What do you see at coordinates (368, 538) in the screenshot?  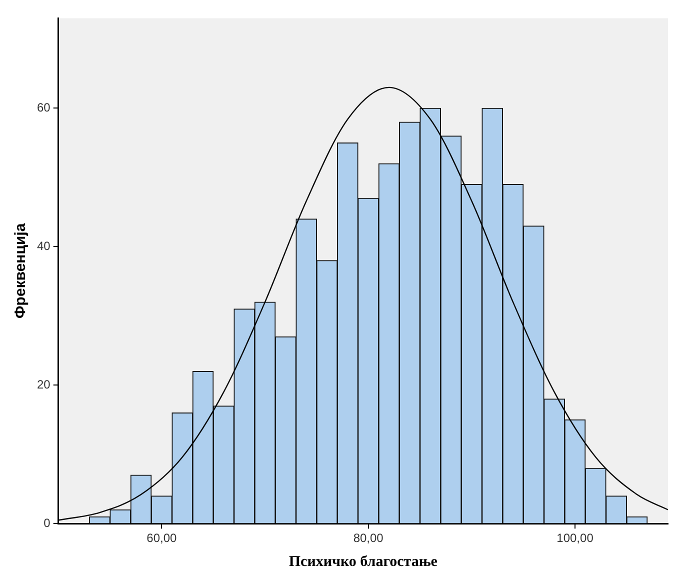 I see `x-tick-label: 80,00` at bounding box center [368, 538].